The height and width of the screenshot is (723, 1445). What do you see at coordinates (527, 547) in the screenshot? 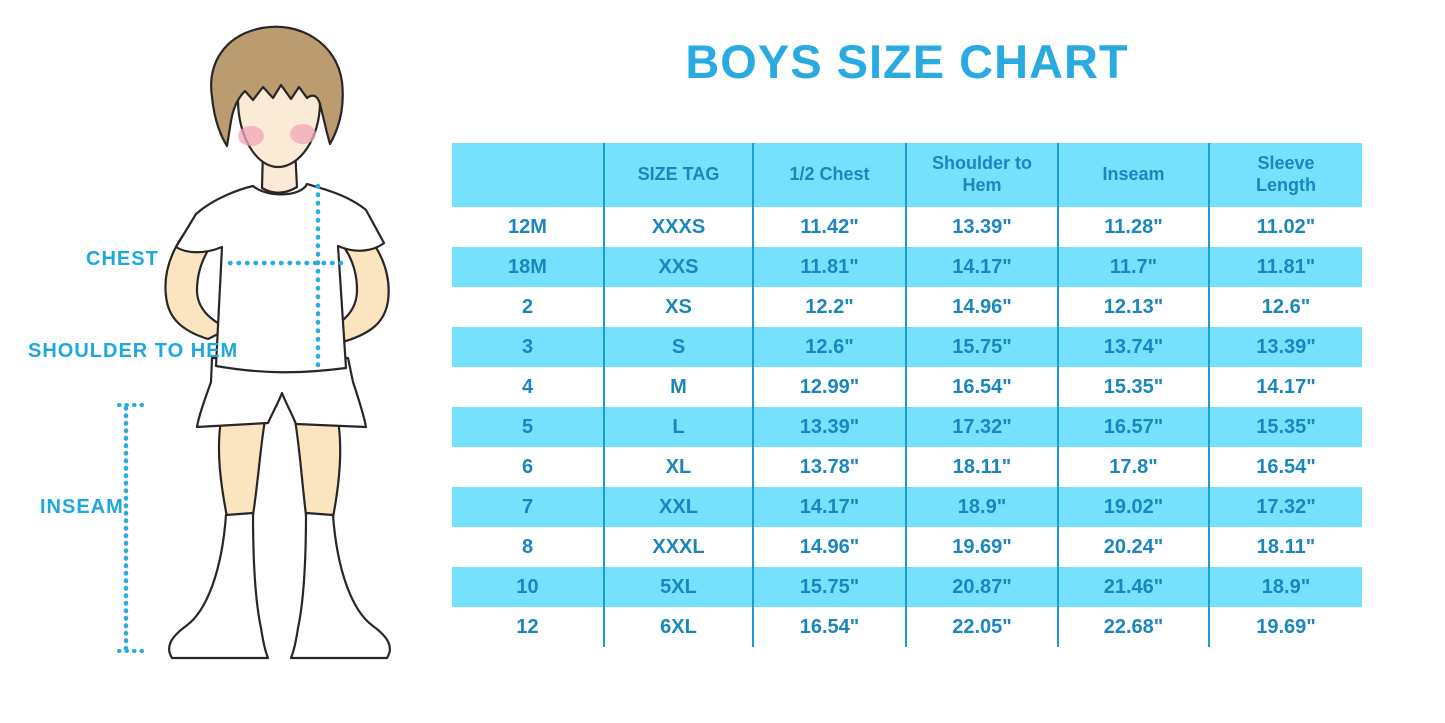
I see `row-size-label: 8` at bounding box center [527, 547].